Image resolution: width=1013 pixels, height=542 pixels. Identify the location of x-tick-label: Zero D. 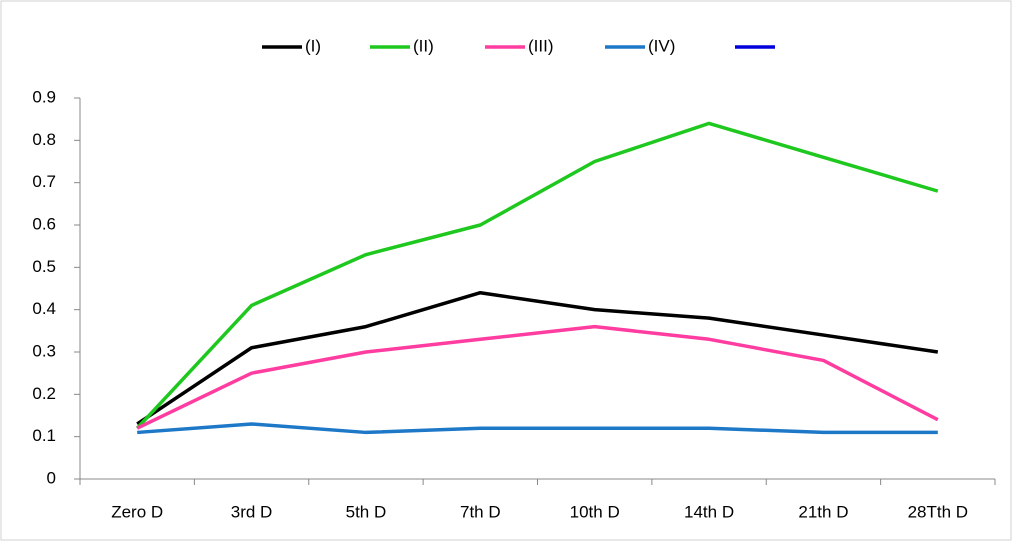
(137, 511).